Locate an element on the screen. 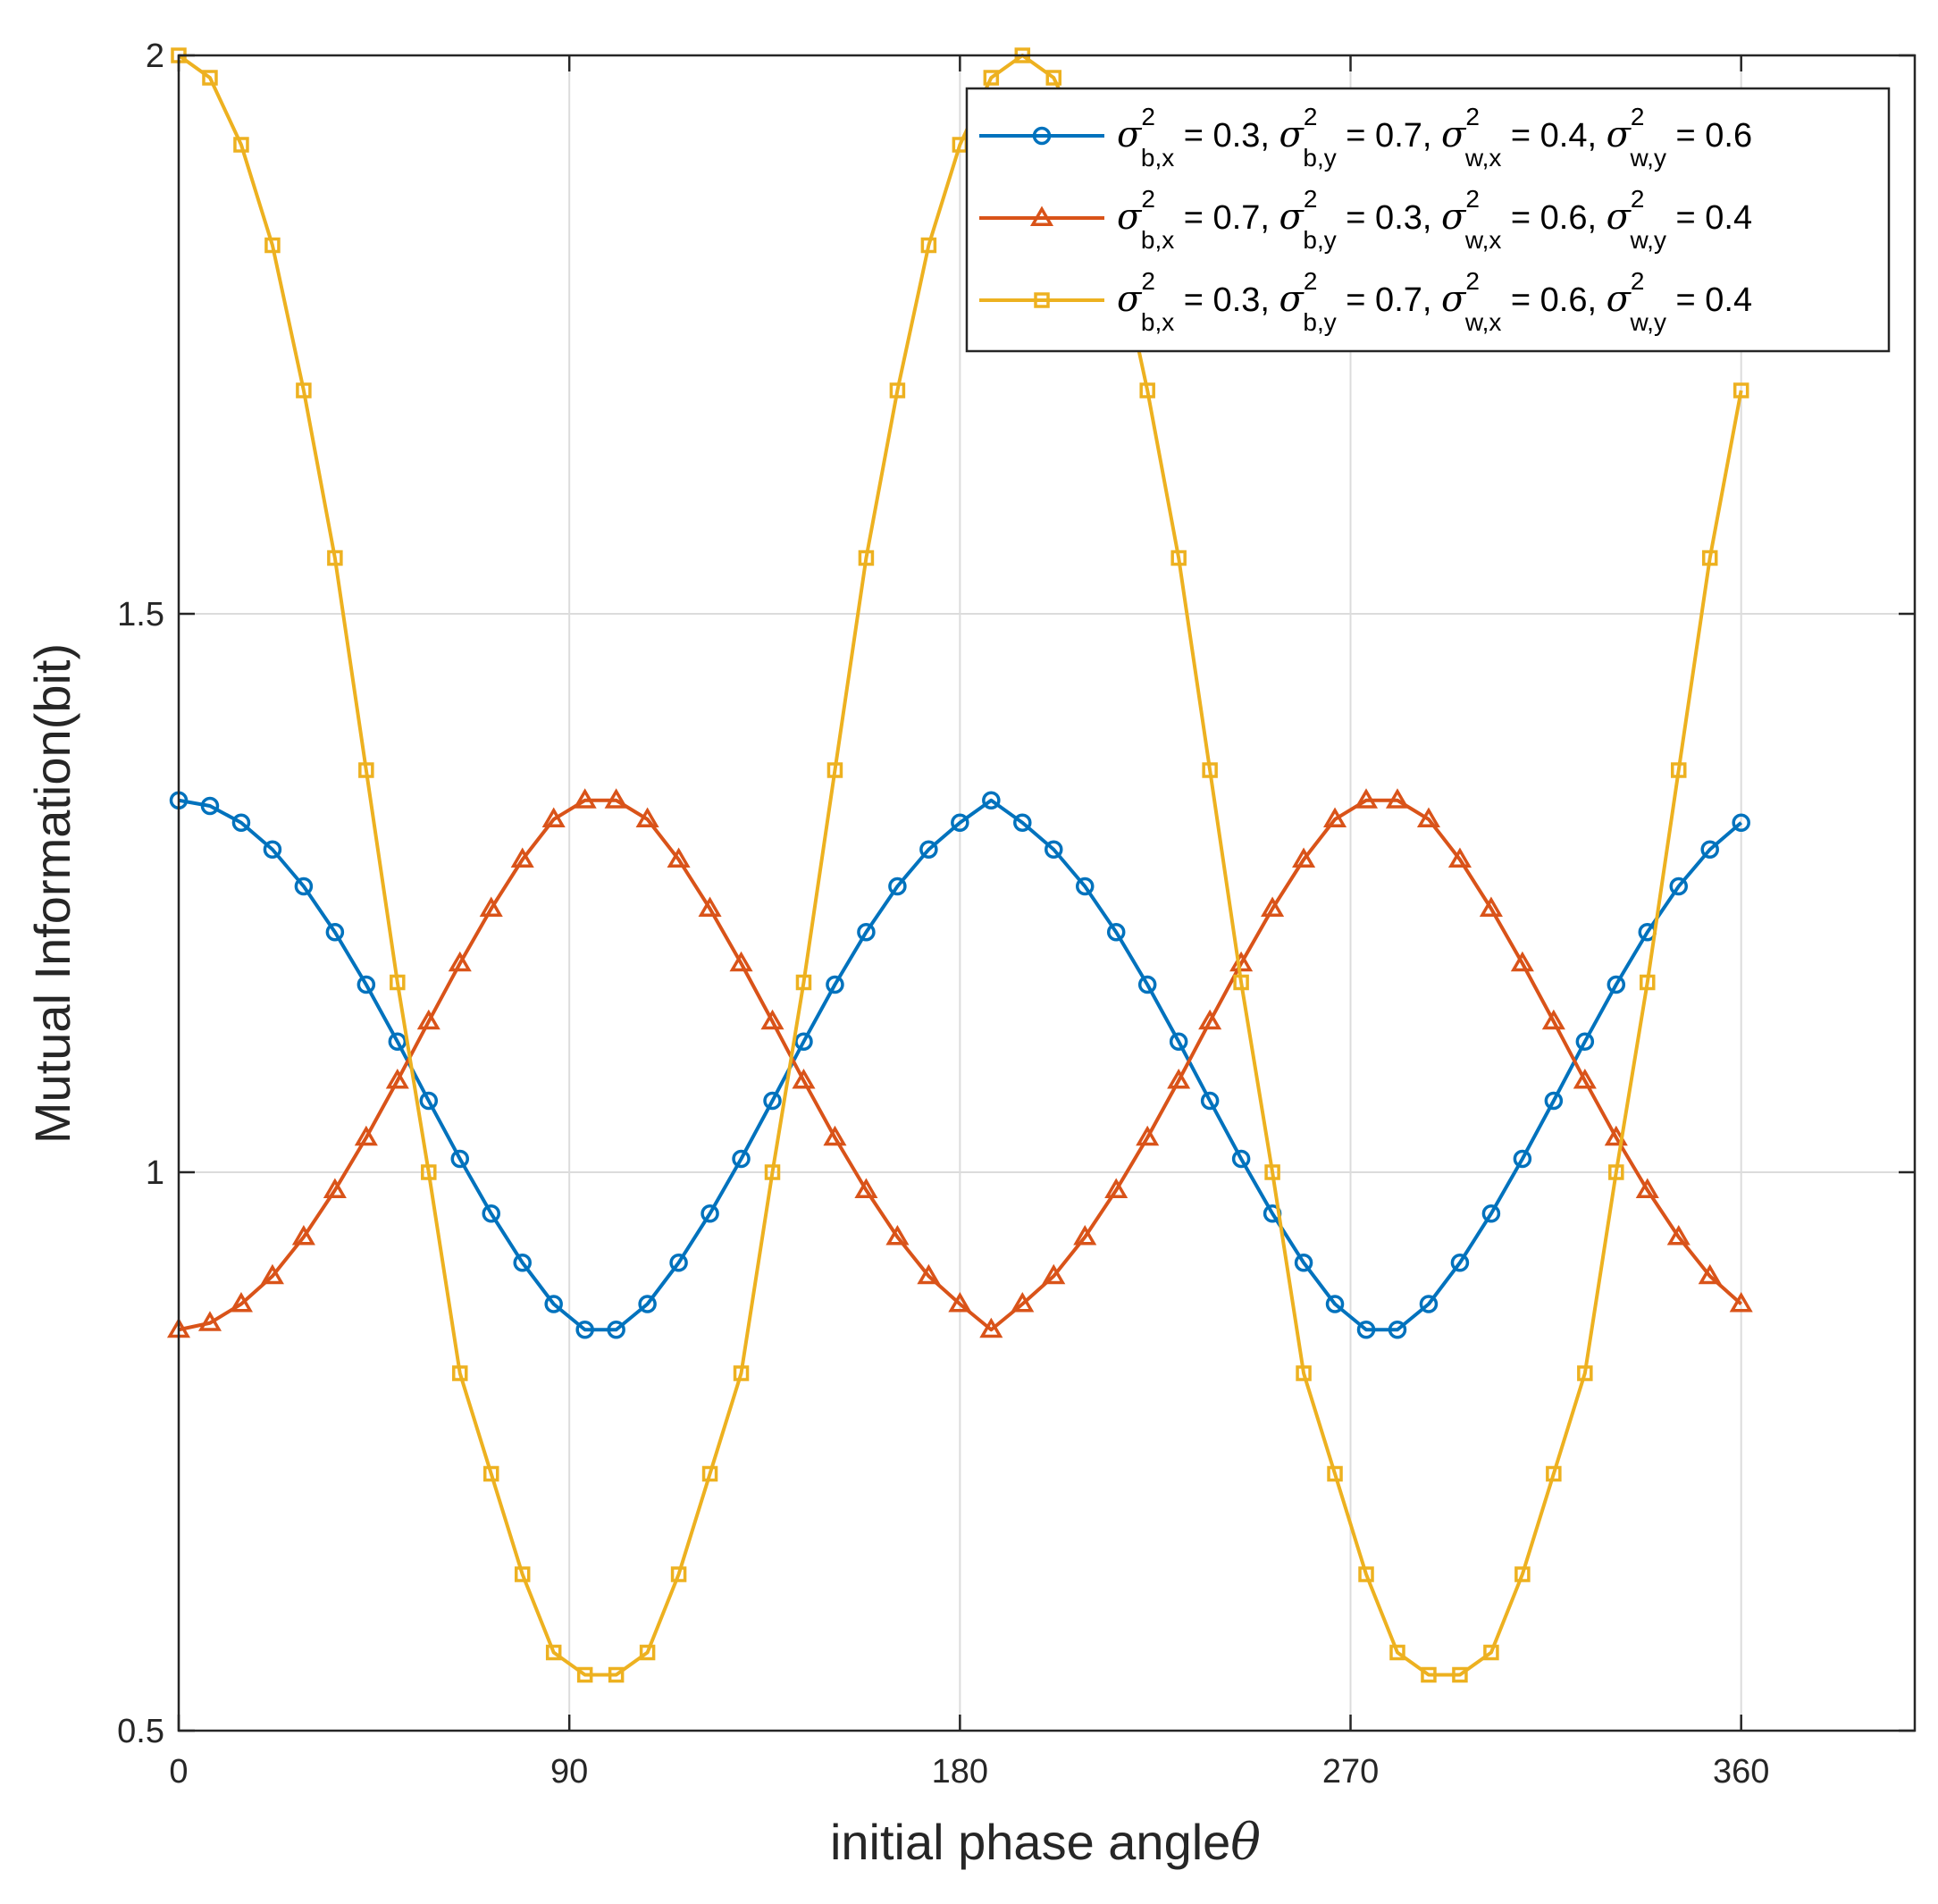 The image size is (1938, 1904). y-tick-label: 1.5 is located at coordinates (141, 614).